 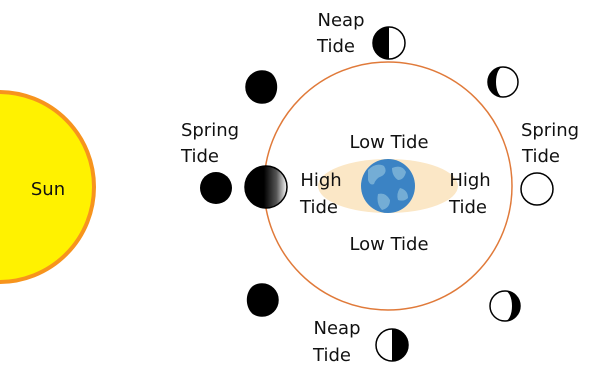 What do you see at coordinates (389, 43) in the screenshot?
I see `moon-top` at bounding box center [389, 43].